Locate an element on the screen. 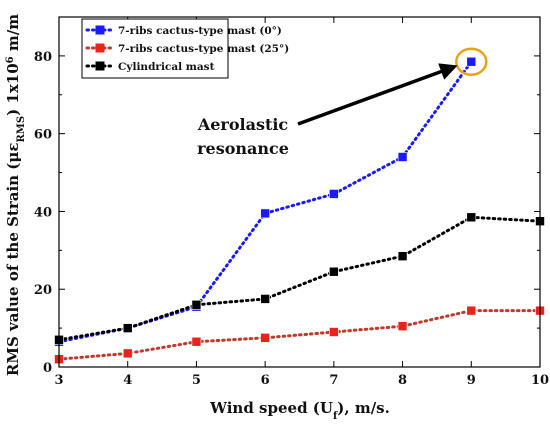 This screenshot has height=424, width=550. legend-label-1: 7-ribs cactus-type mast (0°) is located at coordinates (200, 31).